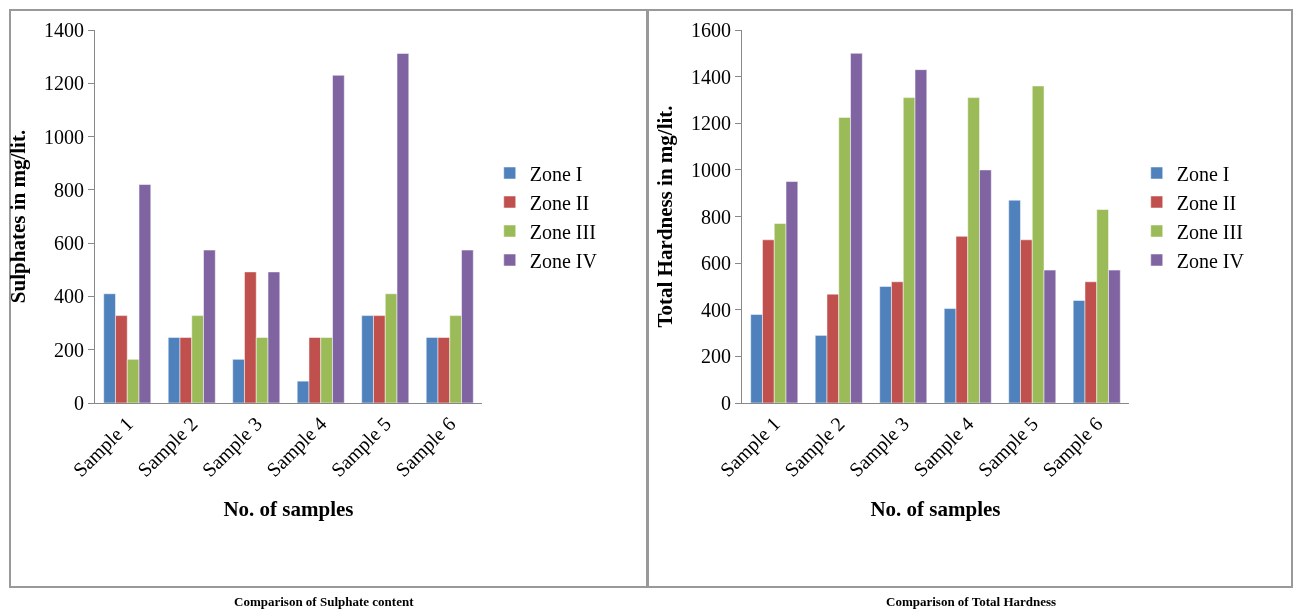 This screenshot has width=1295, height=613. Describe the element at coordinates (665, 216) in the screenshot. I see `y-axis-title: Total Hardness in mg/lit.` at that location.